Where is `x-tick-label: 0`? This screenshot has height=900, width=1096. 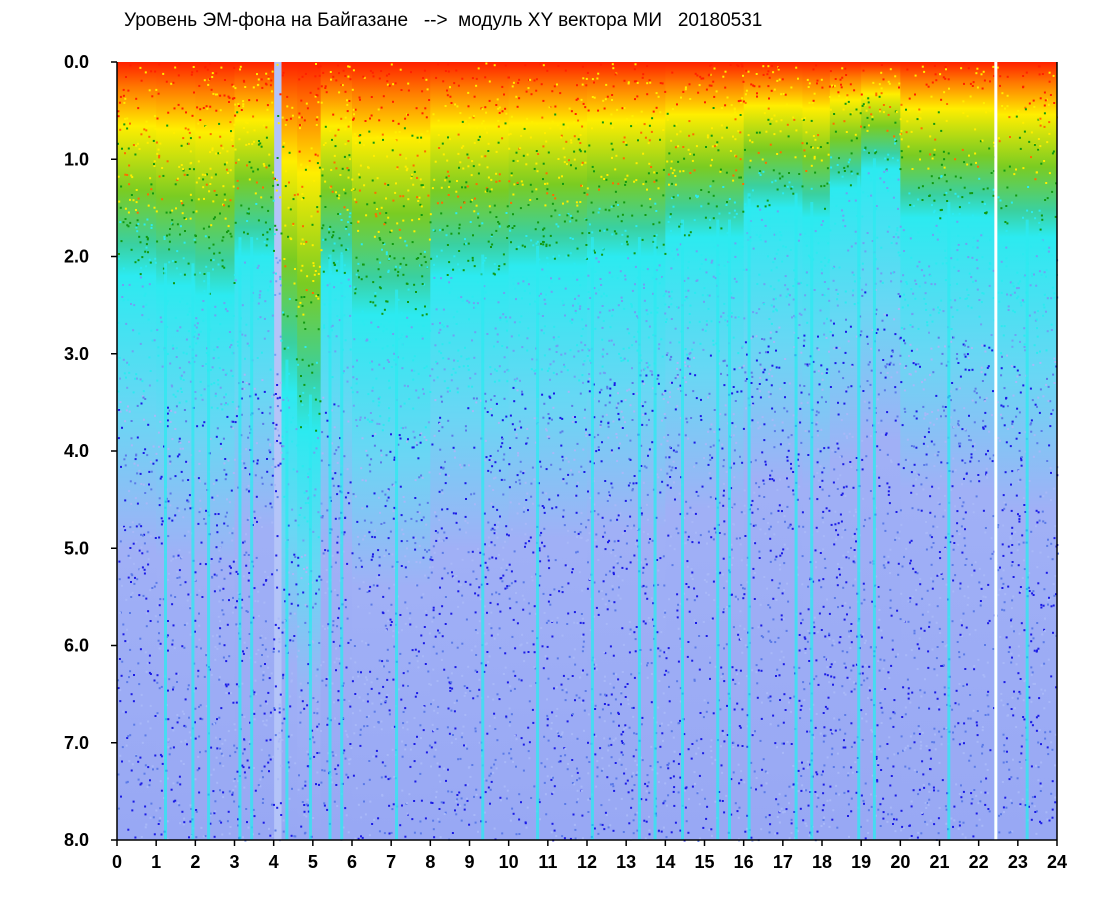 x-tick-label: 0 is located at coordinates (117, 862).